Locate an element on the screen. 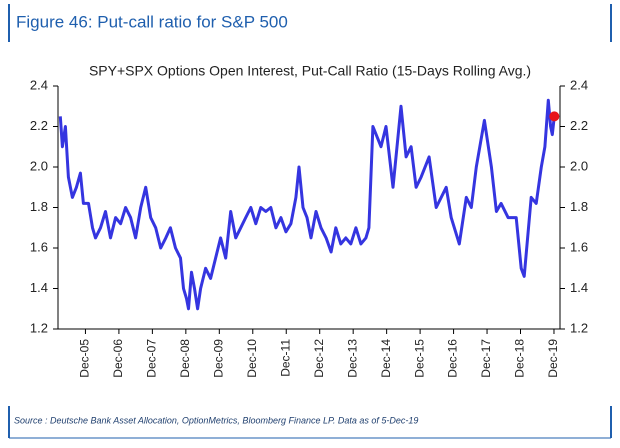 This screenshot has height=448, width=620. x-tick-label: Dec-08 is located at coordinates (185, 358).